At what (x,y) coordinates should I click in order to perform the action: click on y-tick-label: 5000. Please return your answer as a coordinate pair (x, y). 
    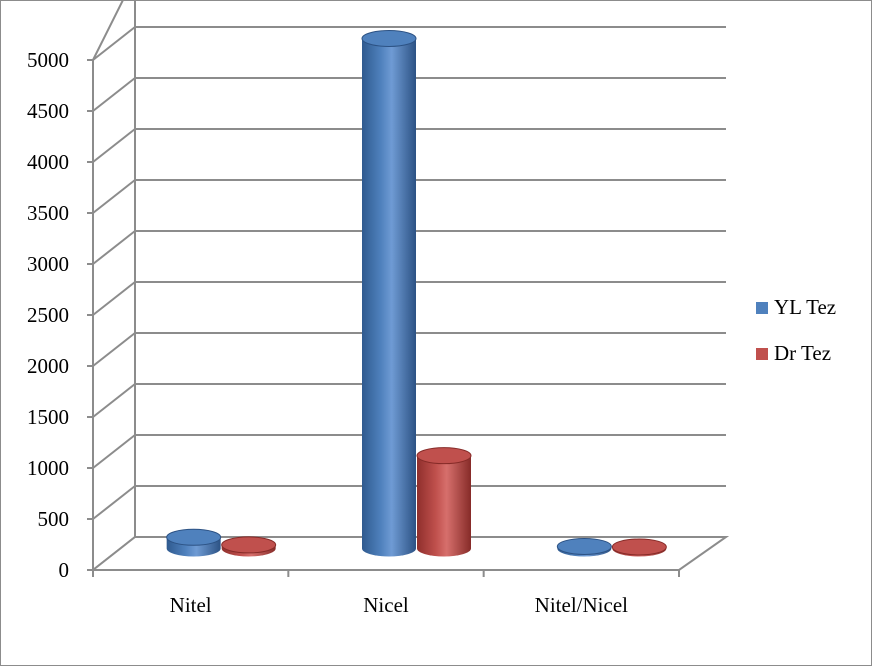
    Looking at the image, I should click on (48, 60).